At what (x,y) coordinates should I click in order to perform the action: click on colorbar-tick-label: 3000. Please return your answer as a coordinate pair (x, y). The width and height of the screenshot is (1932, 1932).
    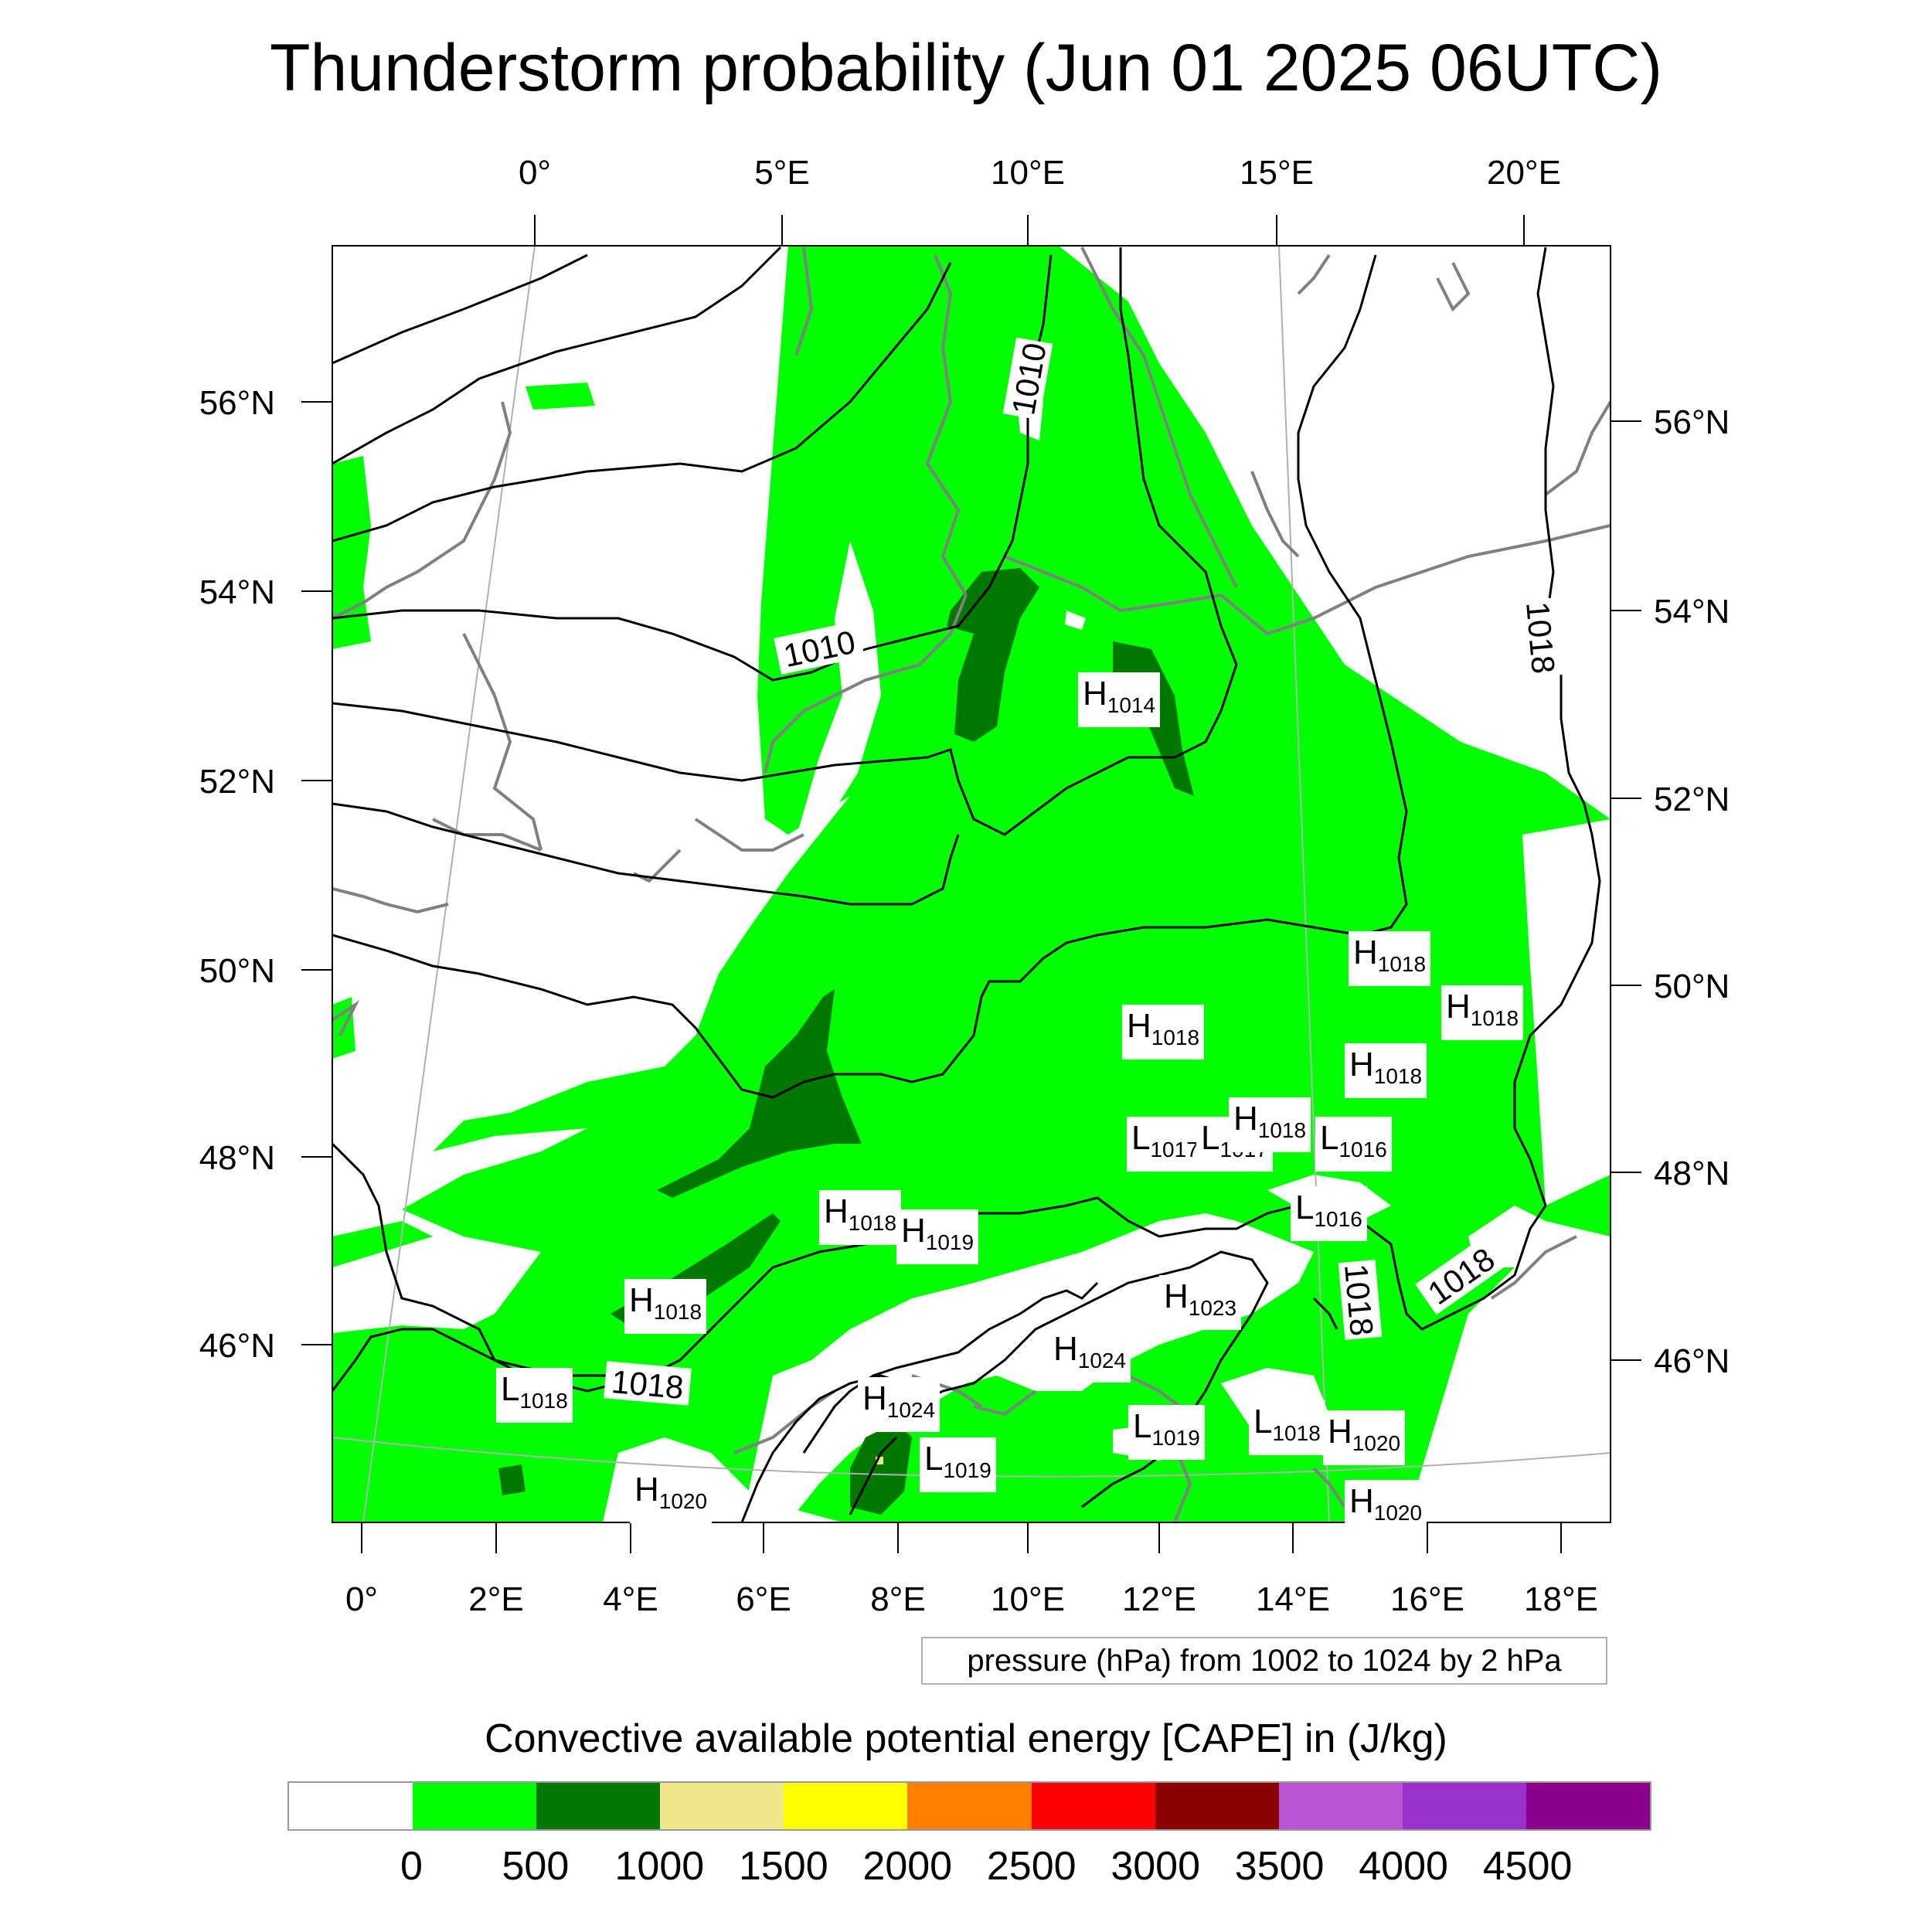
    Looking at the image, I should click on (1156, 1867).